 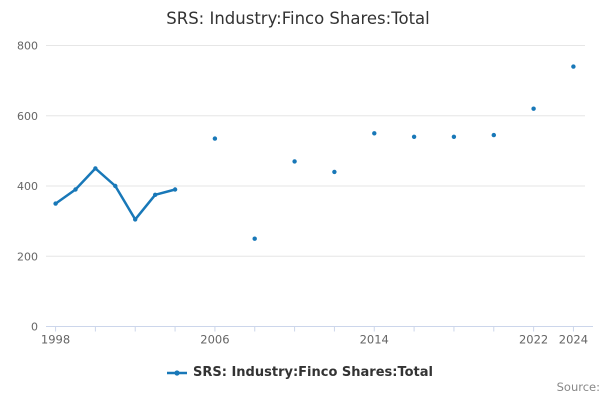 I want to click on y-axis-label-400: 400, so click(x=27, y=186).